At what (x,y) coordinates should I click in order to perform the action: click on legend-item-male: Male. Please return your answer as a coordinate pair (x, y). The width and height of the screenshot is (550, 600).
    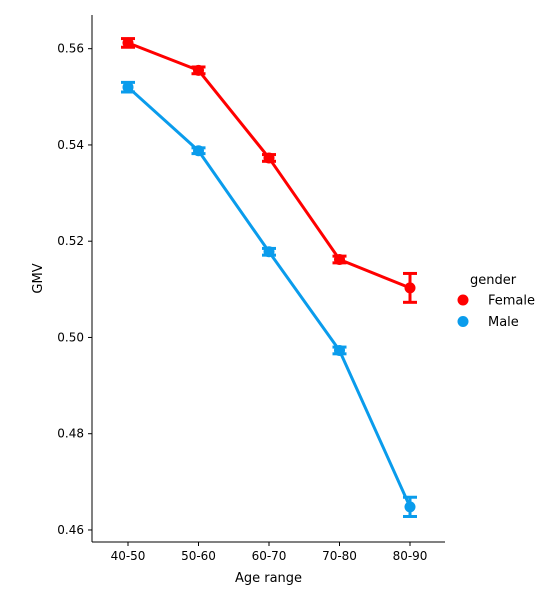
    Looking at the image, I should click on (488, 322).